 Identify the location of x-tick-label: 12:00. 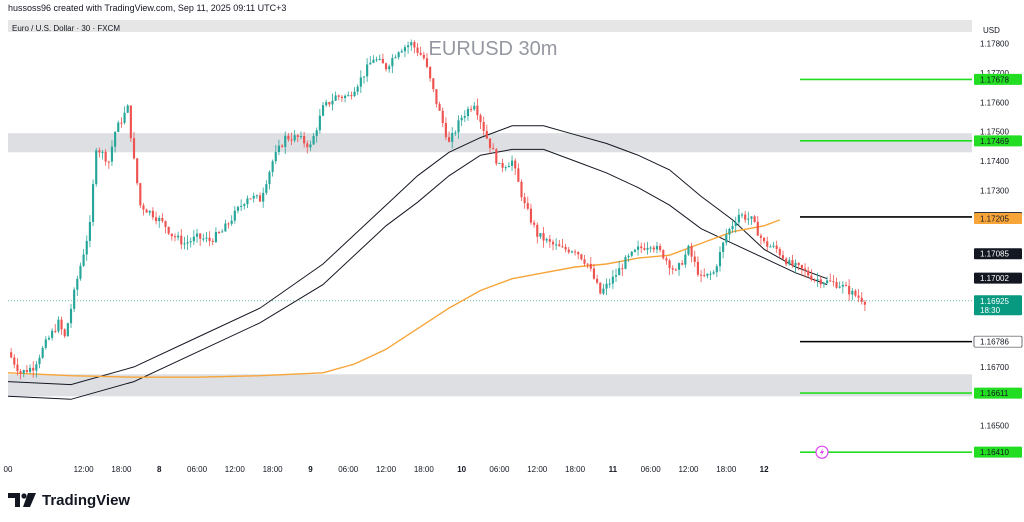
(386, 469).